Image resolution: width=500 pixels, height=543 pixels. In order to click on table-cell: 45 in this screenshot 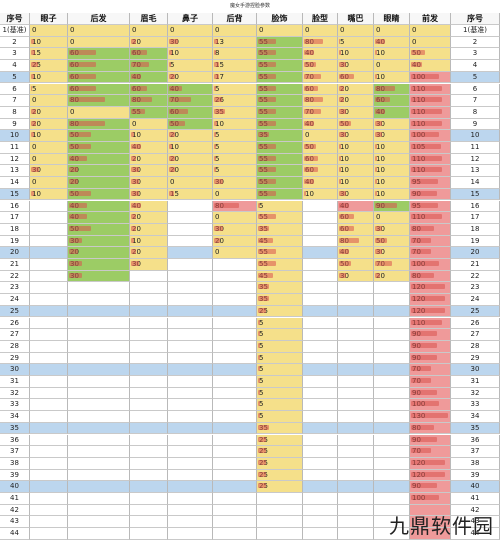, I will do `click(280, 276)`.